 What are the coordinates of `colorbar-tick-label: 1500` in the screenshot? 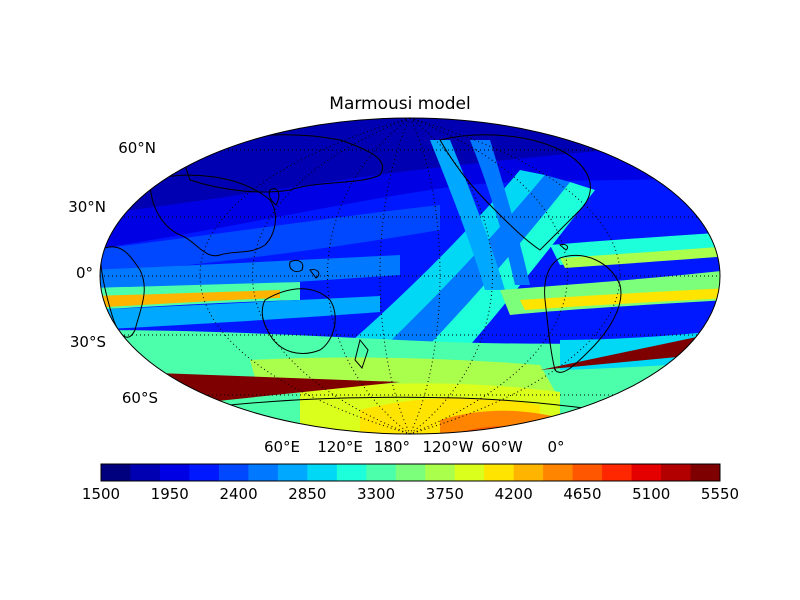 It's located at (101, 494).